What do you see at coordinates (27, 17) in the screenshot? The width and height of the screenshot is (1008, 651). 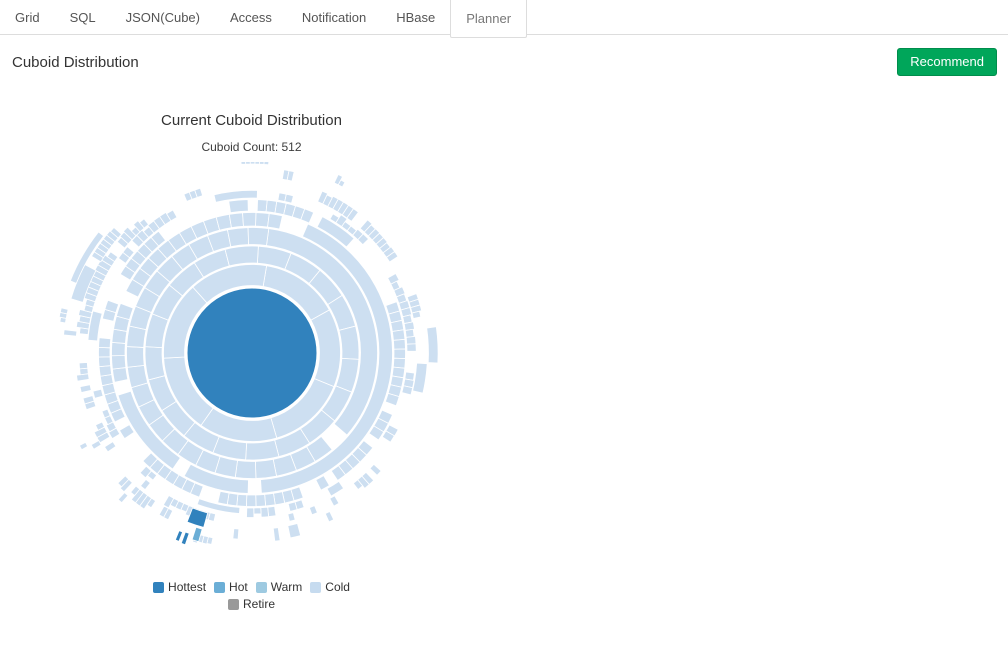 I see `tab-grid: Grid` at bounding box center [27, 17].